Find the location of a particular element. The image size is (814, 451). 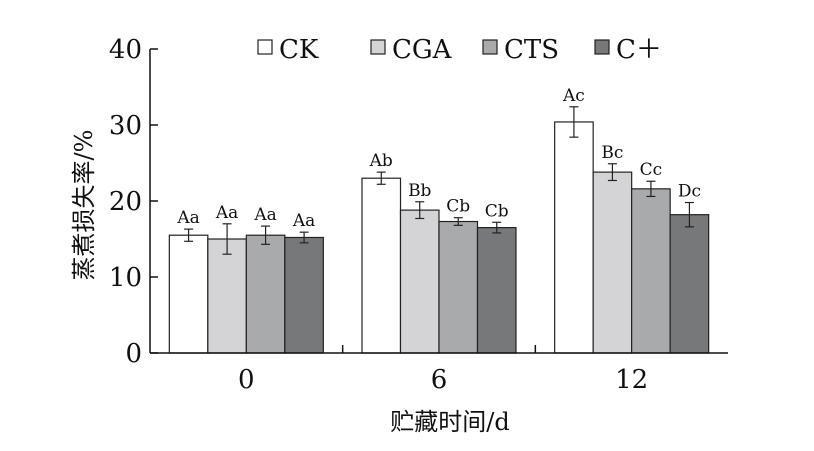

x-tick-label: 6 is located at coordinates (439, 380).